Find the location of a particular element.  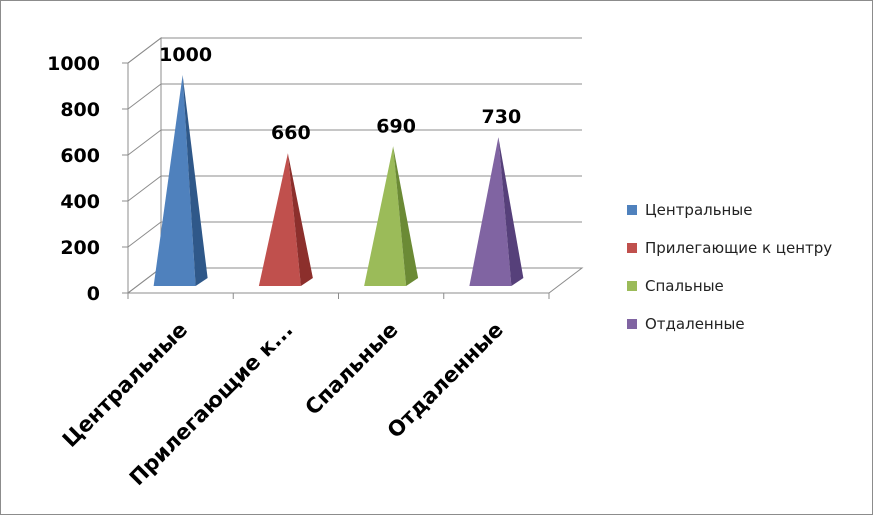

y-tick-label: 400 is located at coordinates (80, 202).